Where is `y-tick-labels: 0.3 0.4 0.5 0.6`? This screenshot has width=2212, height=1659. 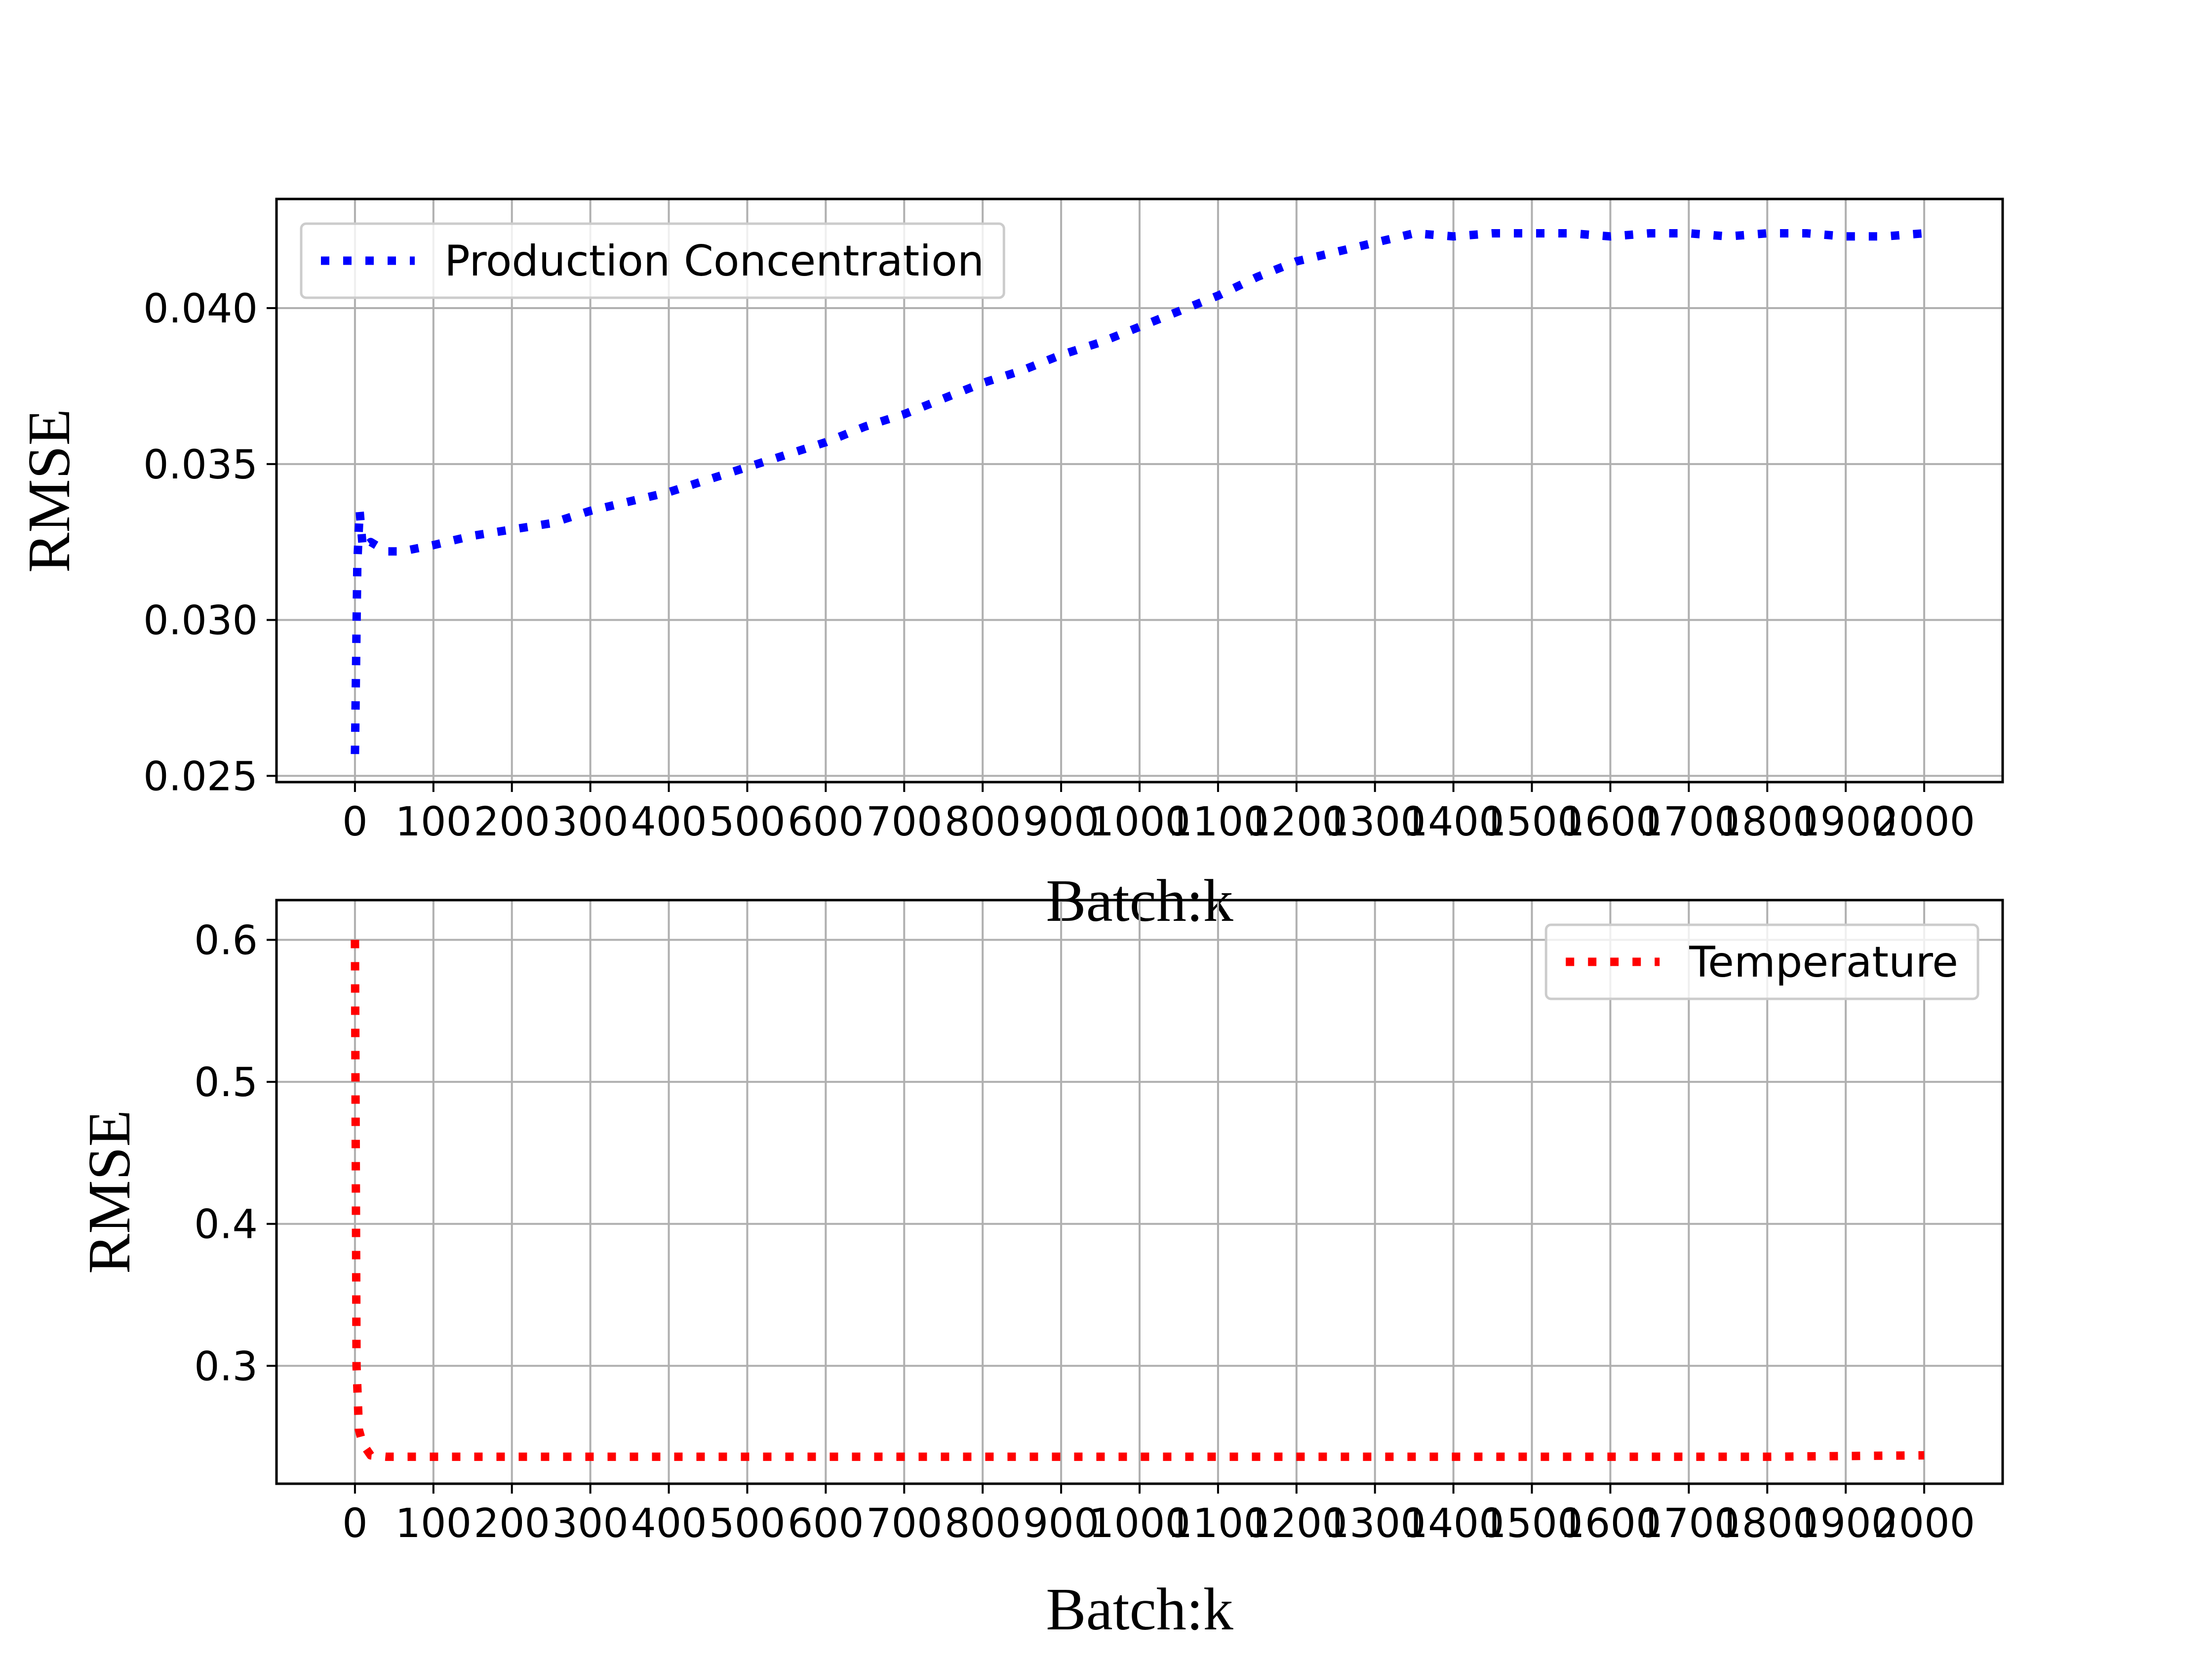 y-tick-labels: 0.3 0.4 0.5 0.6 is located at coordinates (226, 1154).